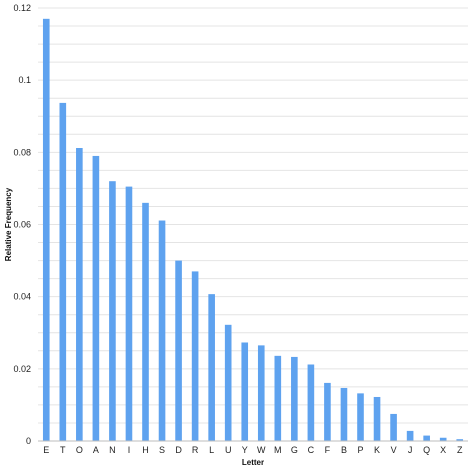 The width and height of the screenshot is (474, 471). I want to click on bar-J, so click(410, 435).